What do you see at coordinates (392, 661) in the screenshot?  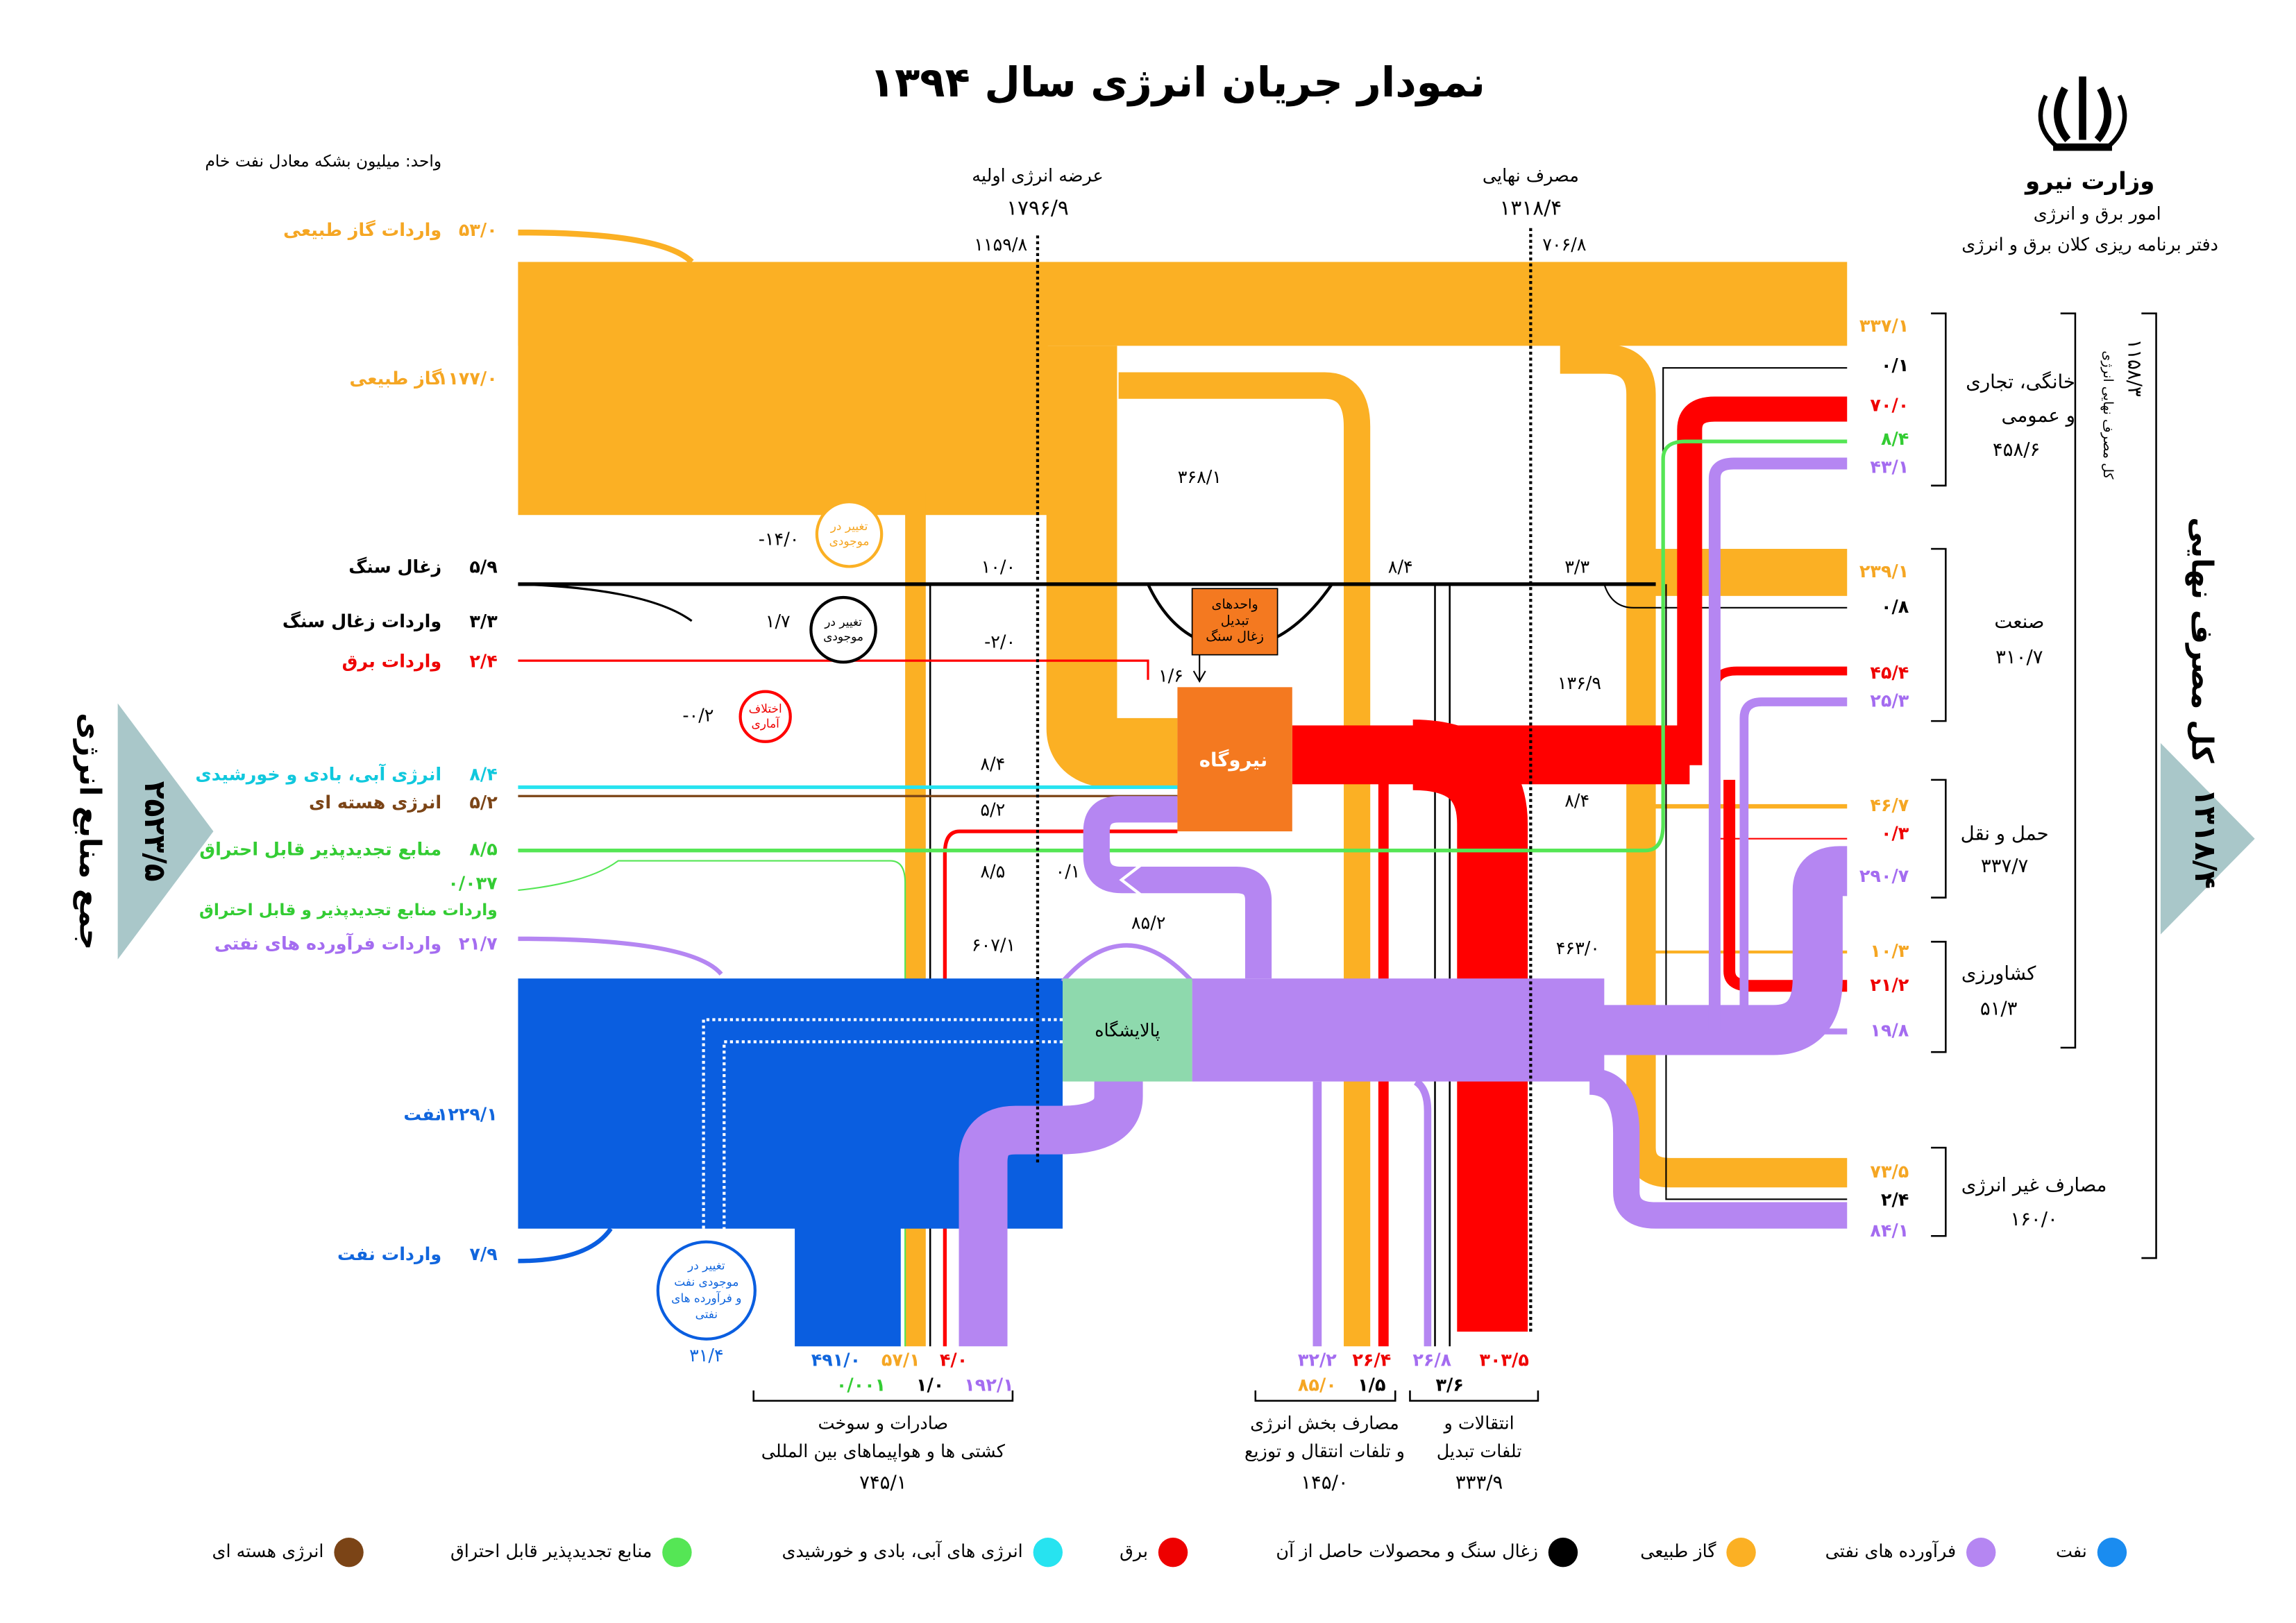 I see `source-label: واردات برق` at bounding box center [392, 661].